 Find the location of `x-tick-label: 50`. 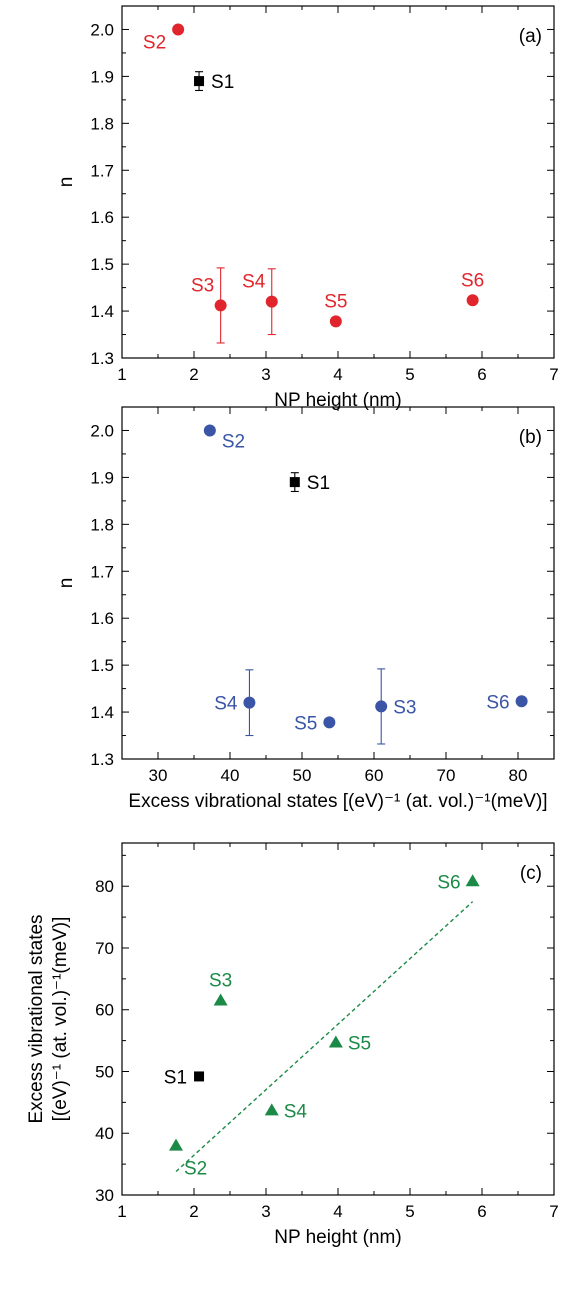

x-tick-label: 50 is located at coordinates (302, 775).